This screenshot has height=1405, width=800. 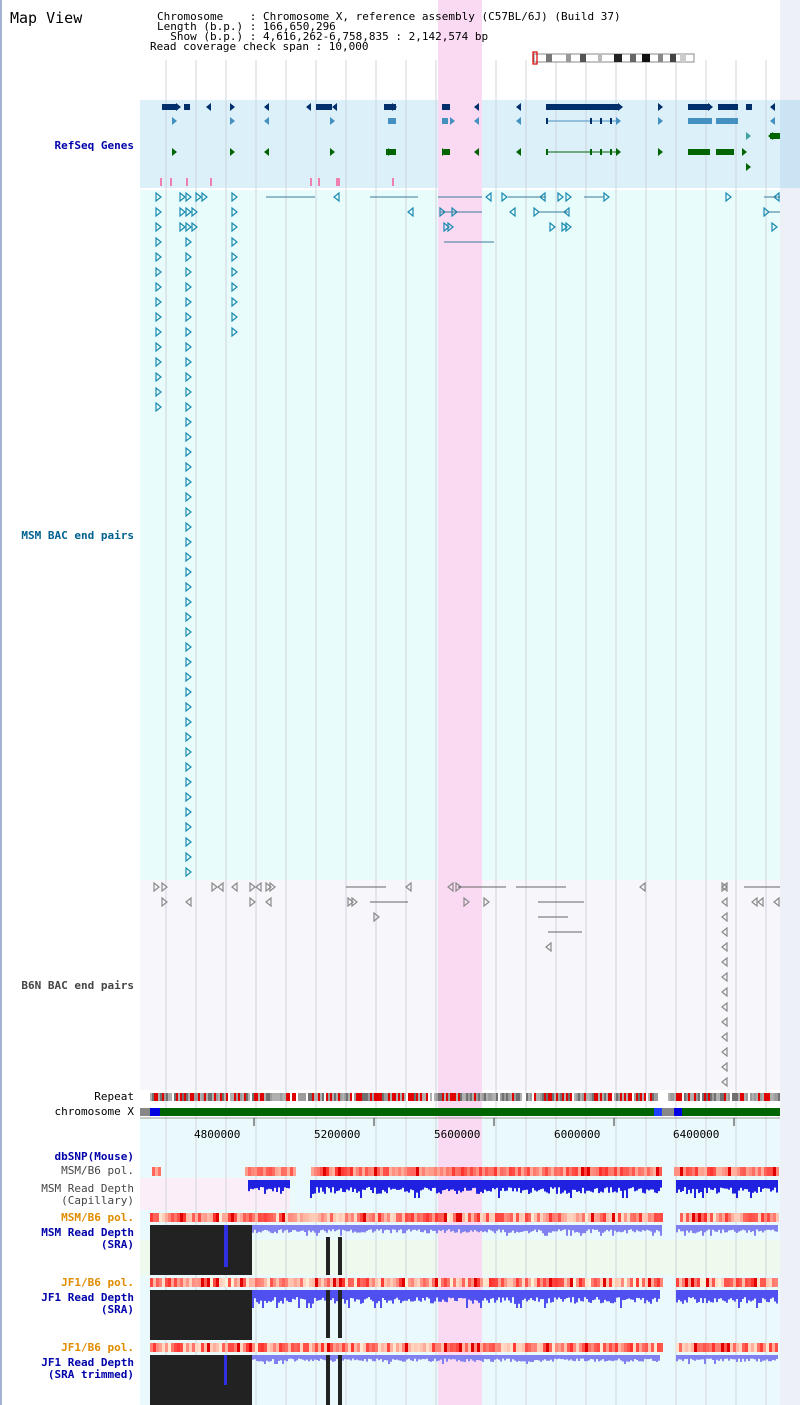 What do you see at coordinates (117, 1244) in the screenshot?
I see `msm-depth-sra-sublabel: (SRA)` at bounding box center [117, 1244].